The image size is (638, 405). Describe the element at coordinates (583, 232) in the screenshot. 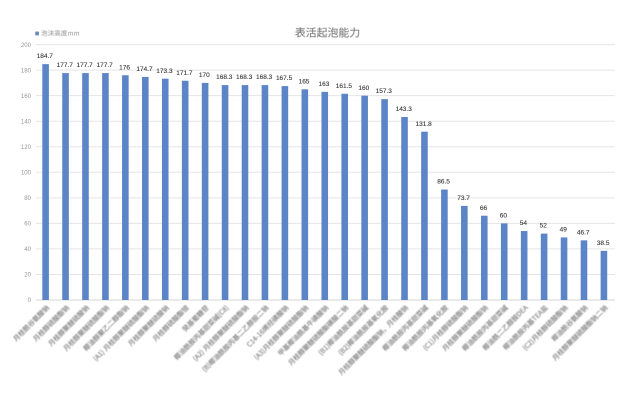

I see `svg-text: 46.7` at that location.